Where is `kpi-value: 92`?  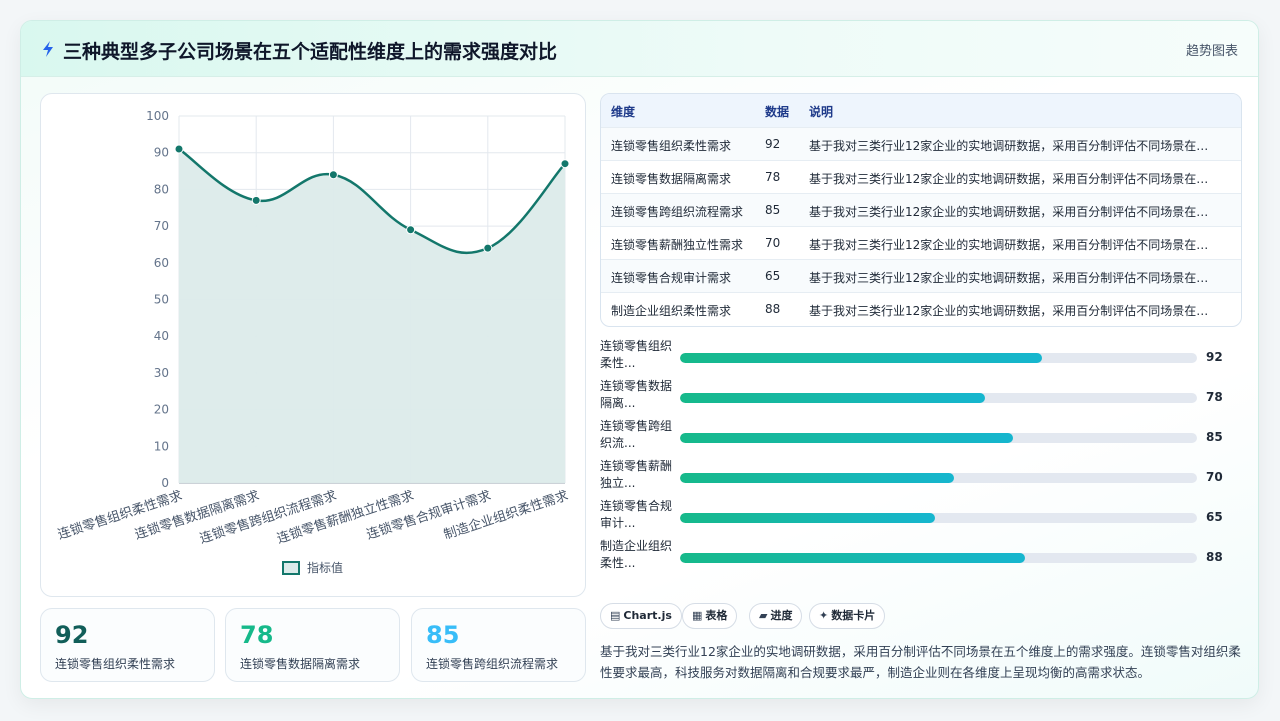 kpi-value: 92 is located at coordinates (72, 635).